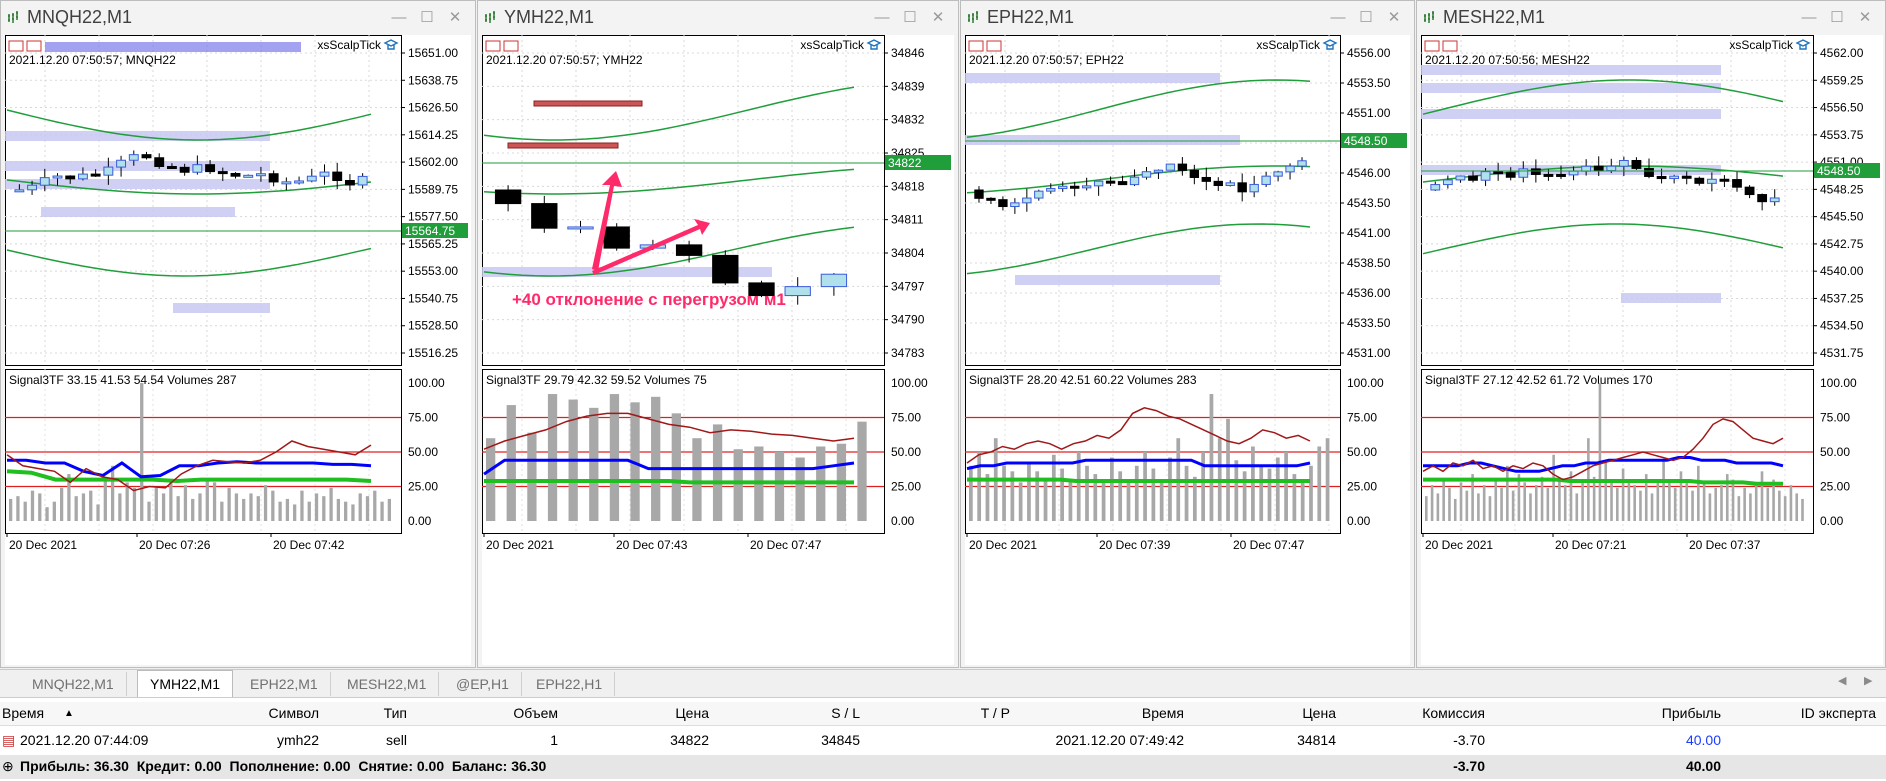 This screenshot has width=1886, height=781. Describe the element at coordinates (23, 713) in the screenshot. I see `col-time: Время` at that location.